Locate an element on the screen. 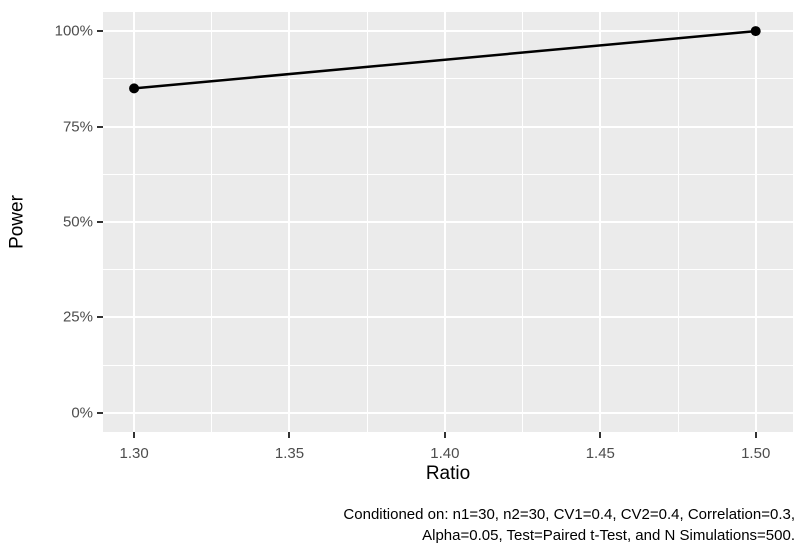 The width and height of the screenshot is (800, 560). y-tick-label: 50% is located at coordinates (77, 222).